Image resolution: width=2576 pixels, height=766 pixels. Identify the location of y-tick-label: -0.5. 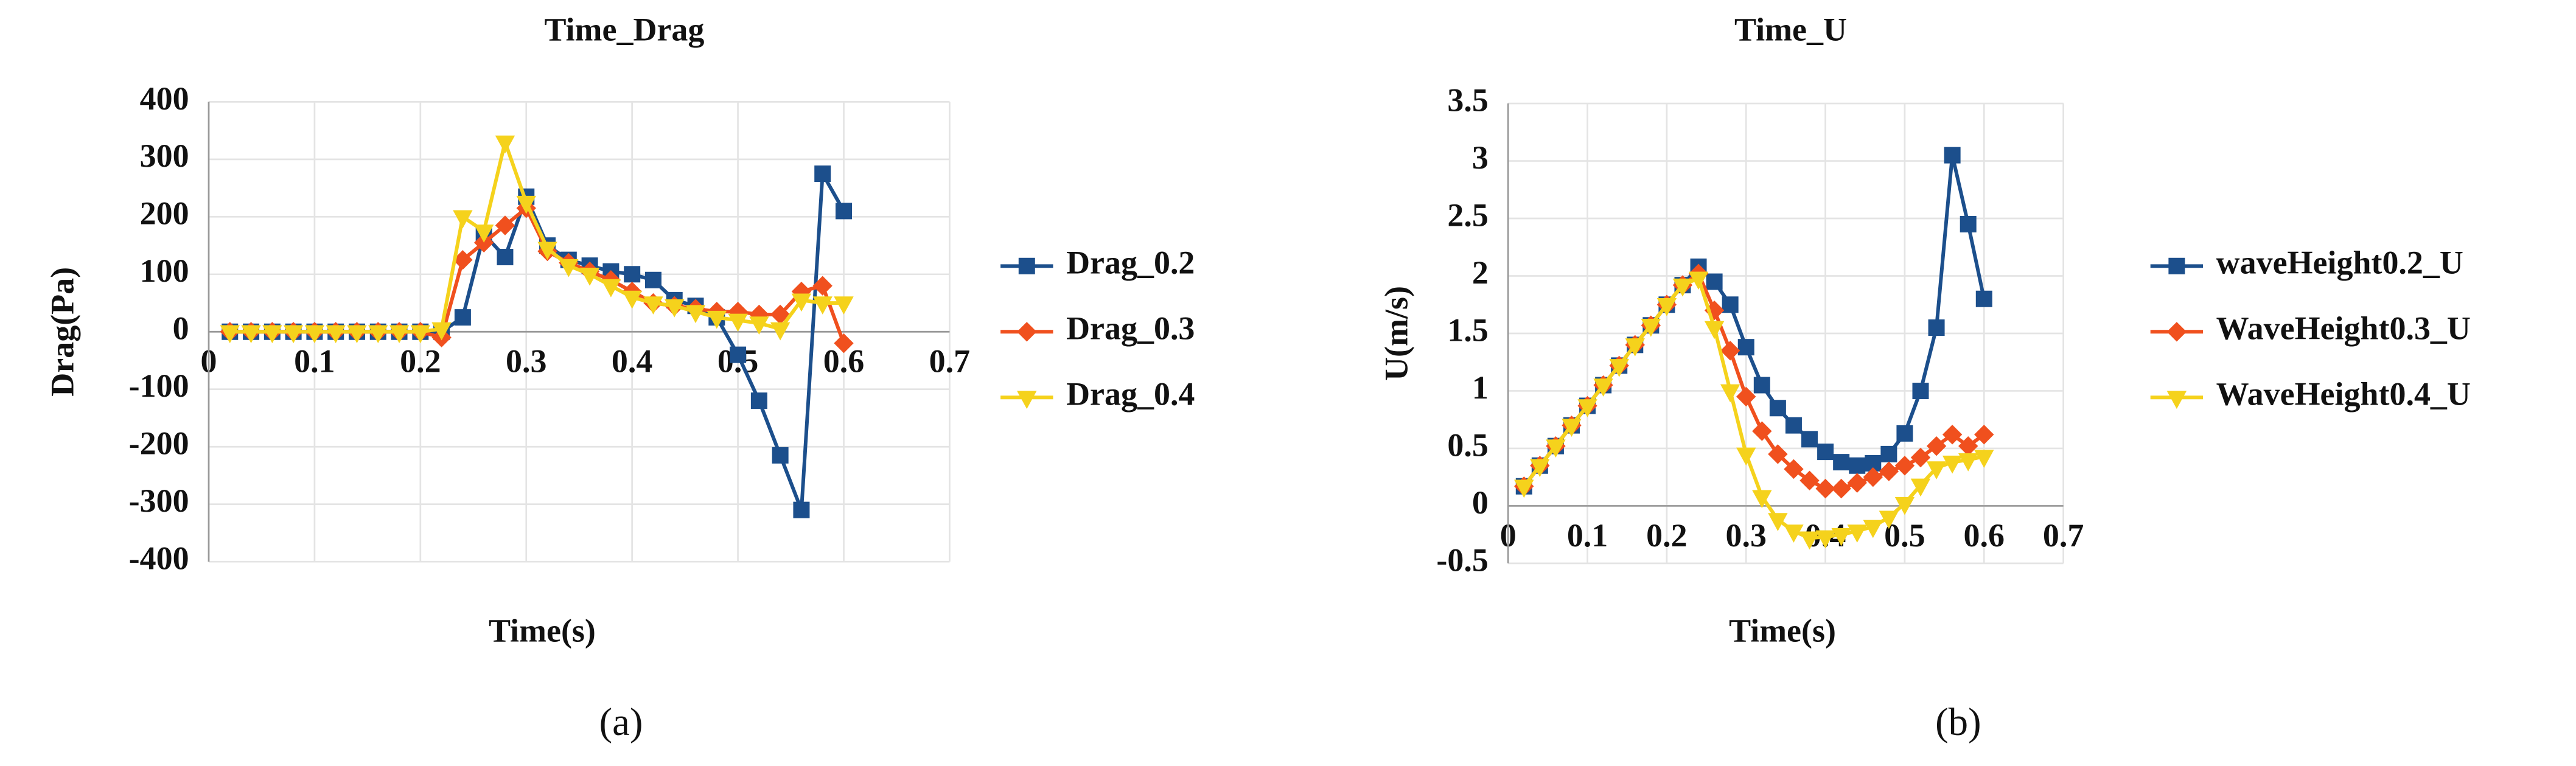
(1462, 559).